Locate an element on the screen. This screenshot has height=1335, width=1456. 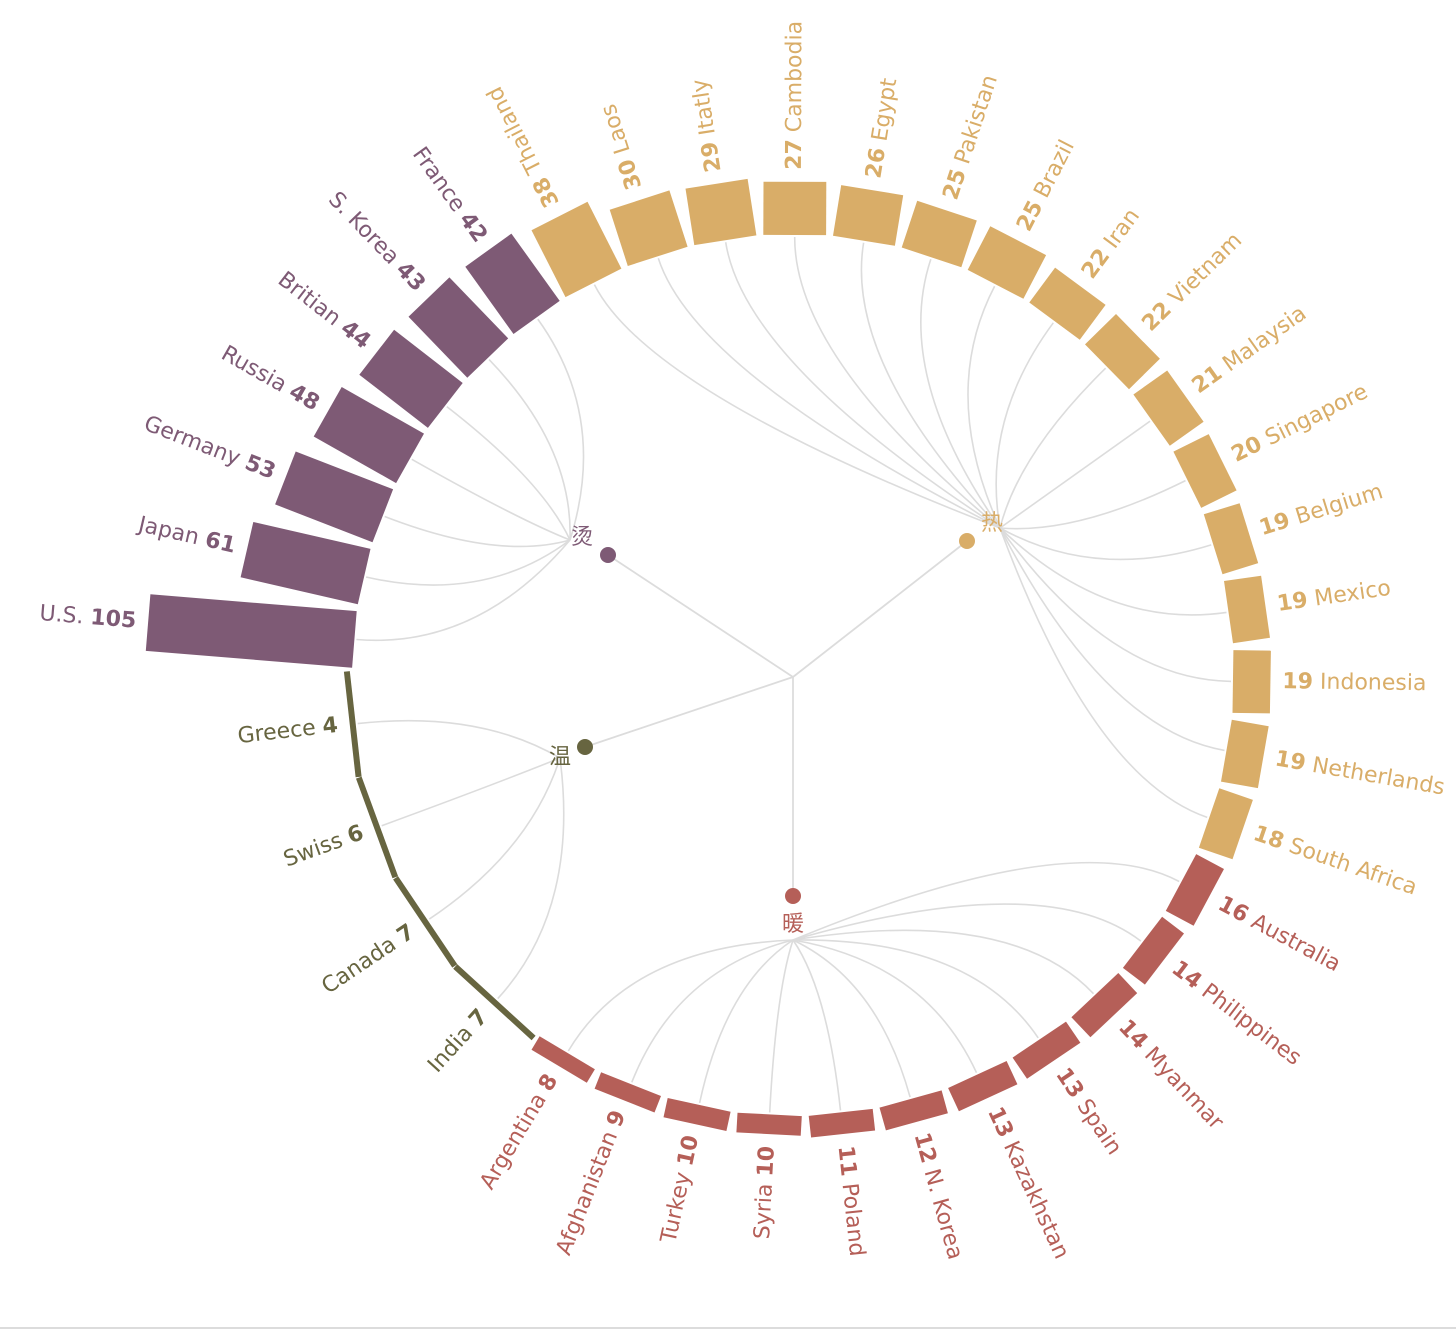
bar-malaysia is located at coordinates (1168, 408).